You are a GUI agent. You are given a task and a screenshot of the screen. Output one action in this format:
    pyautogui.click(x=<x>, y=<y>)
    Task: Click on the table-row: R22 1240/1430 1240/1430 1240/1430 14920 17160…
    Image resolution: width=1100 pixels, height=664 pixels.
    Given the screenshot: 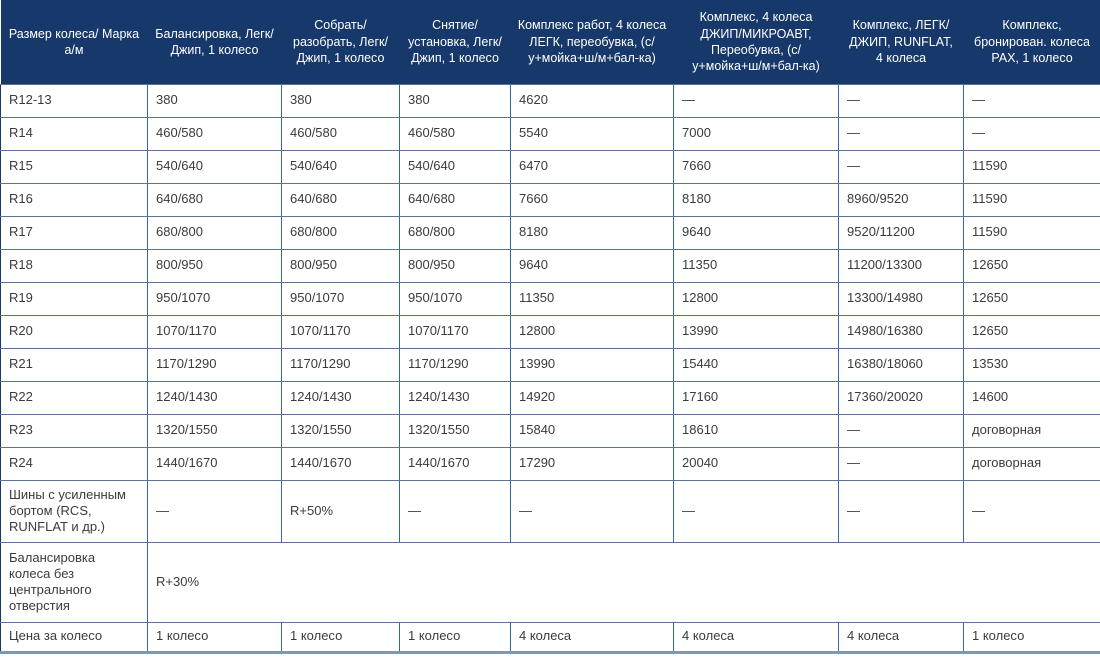 What is the action you would take?
    pyautogui.click(x=550, y=397)
    